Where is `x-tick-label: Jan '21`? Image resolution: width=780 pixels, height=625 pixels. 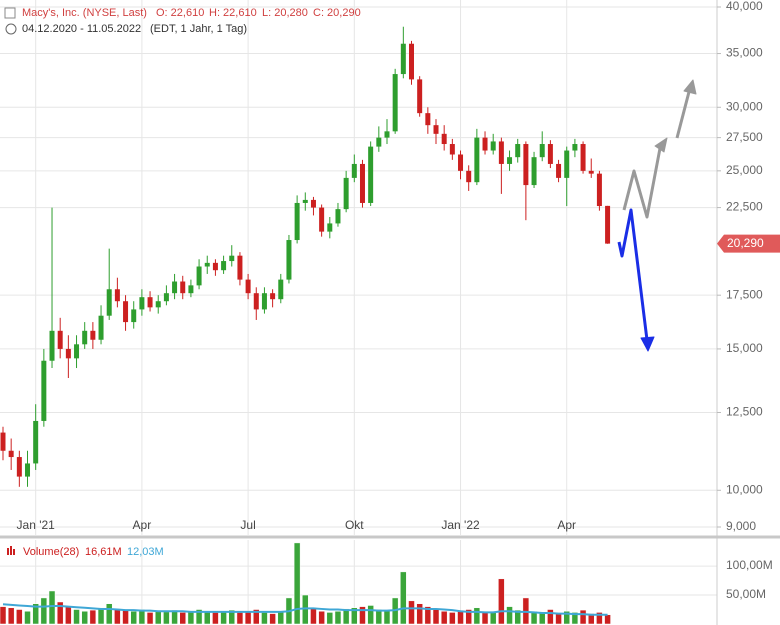 x-tick-label: Jan '21 is located at coordinates (36, 525).